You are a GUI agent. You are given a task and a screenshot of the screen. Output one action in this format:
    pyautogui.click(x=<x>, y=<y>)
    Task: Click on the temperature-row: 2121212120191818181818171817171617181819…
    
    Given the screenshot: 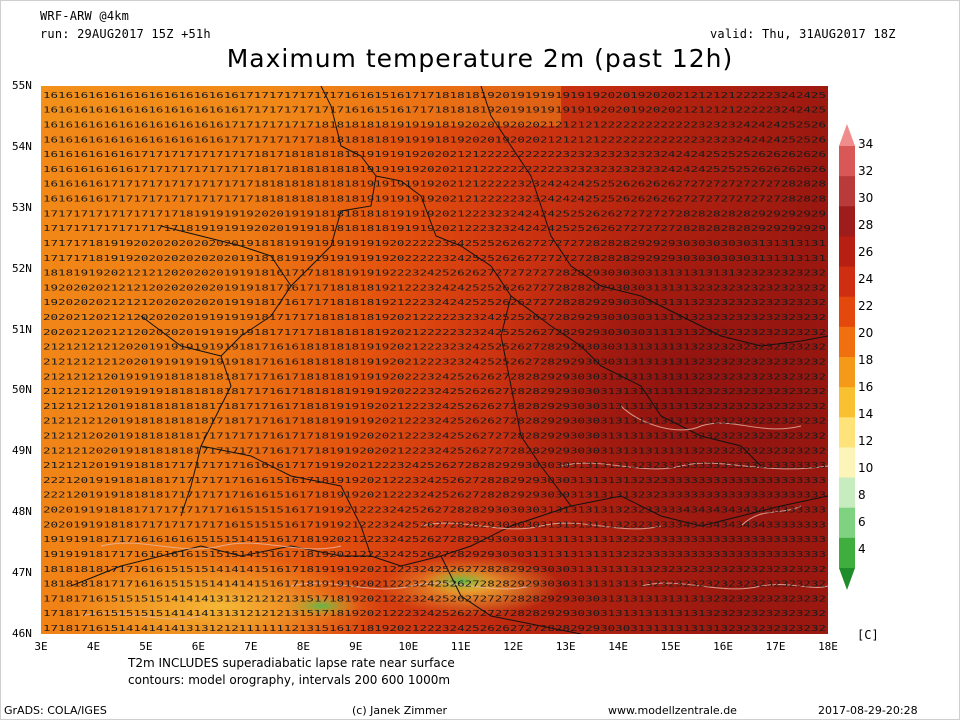 What is the action you would take?
    pyautogui.click(x=434, y=421)
    